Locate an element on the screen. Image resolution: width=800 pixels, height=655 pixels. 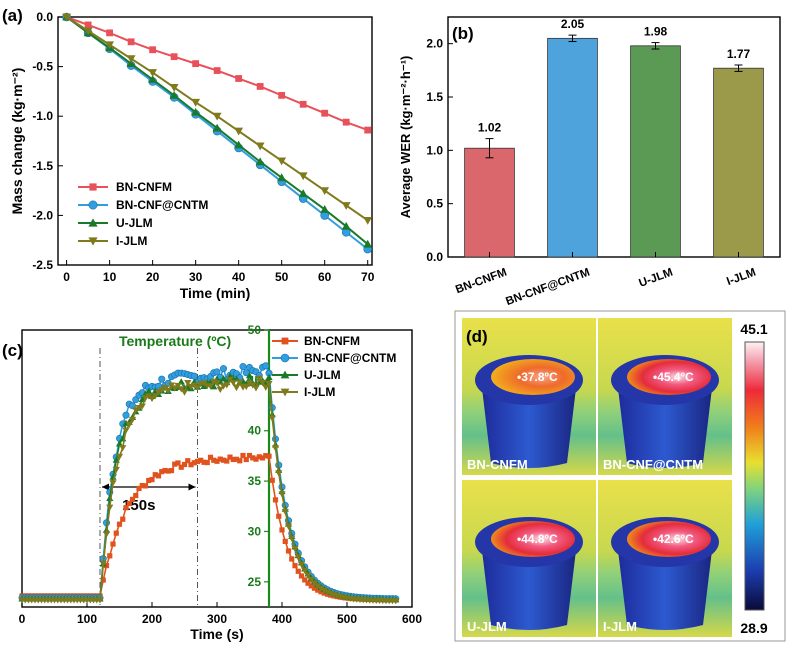
y-tick-label: 1.0 is located at coordinates (434, 150).